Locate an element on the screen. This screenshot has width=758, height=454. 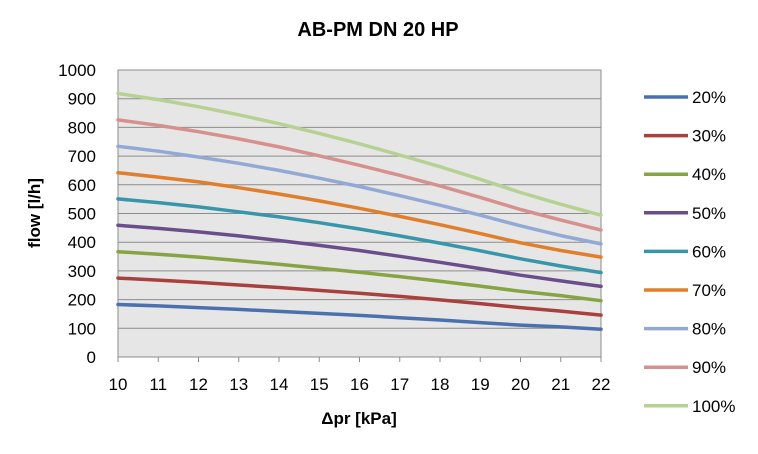
y-tick-label: 700 is located at coordinates (82, 156).